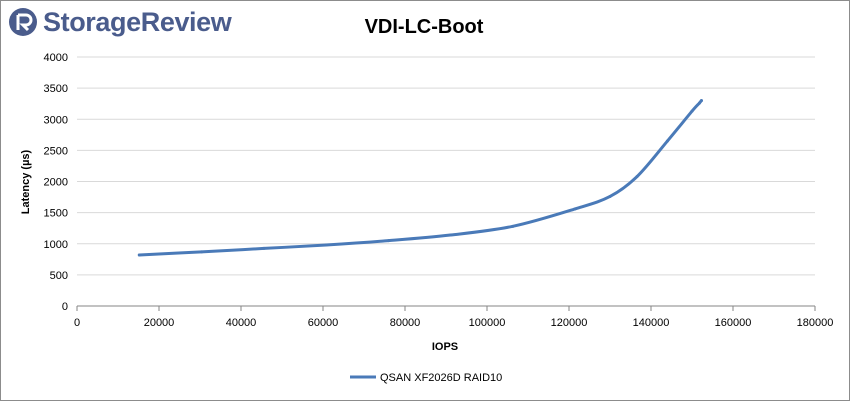  I want to click on y-tick-label: 4000, so click(56, 58).